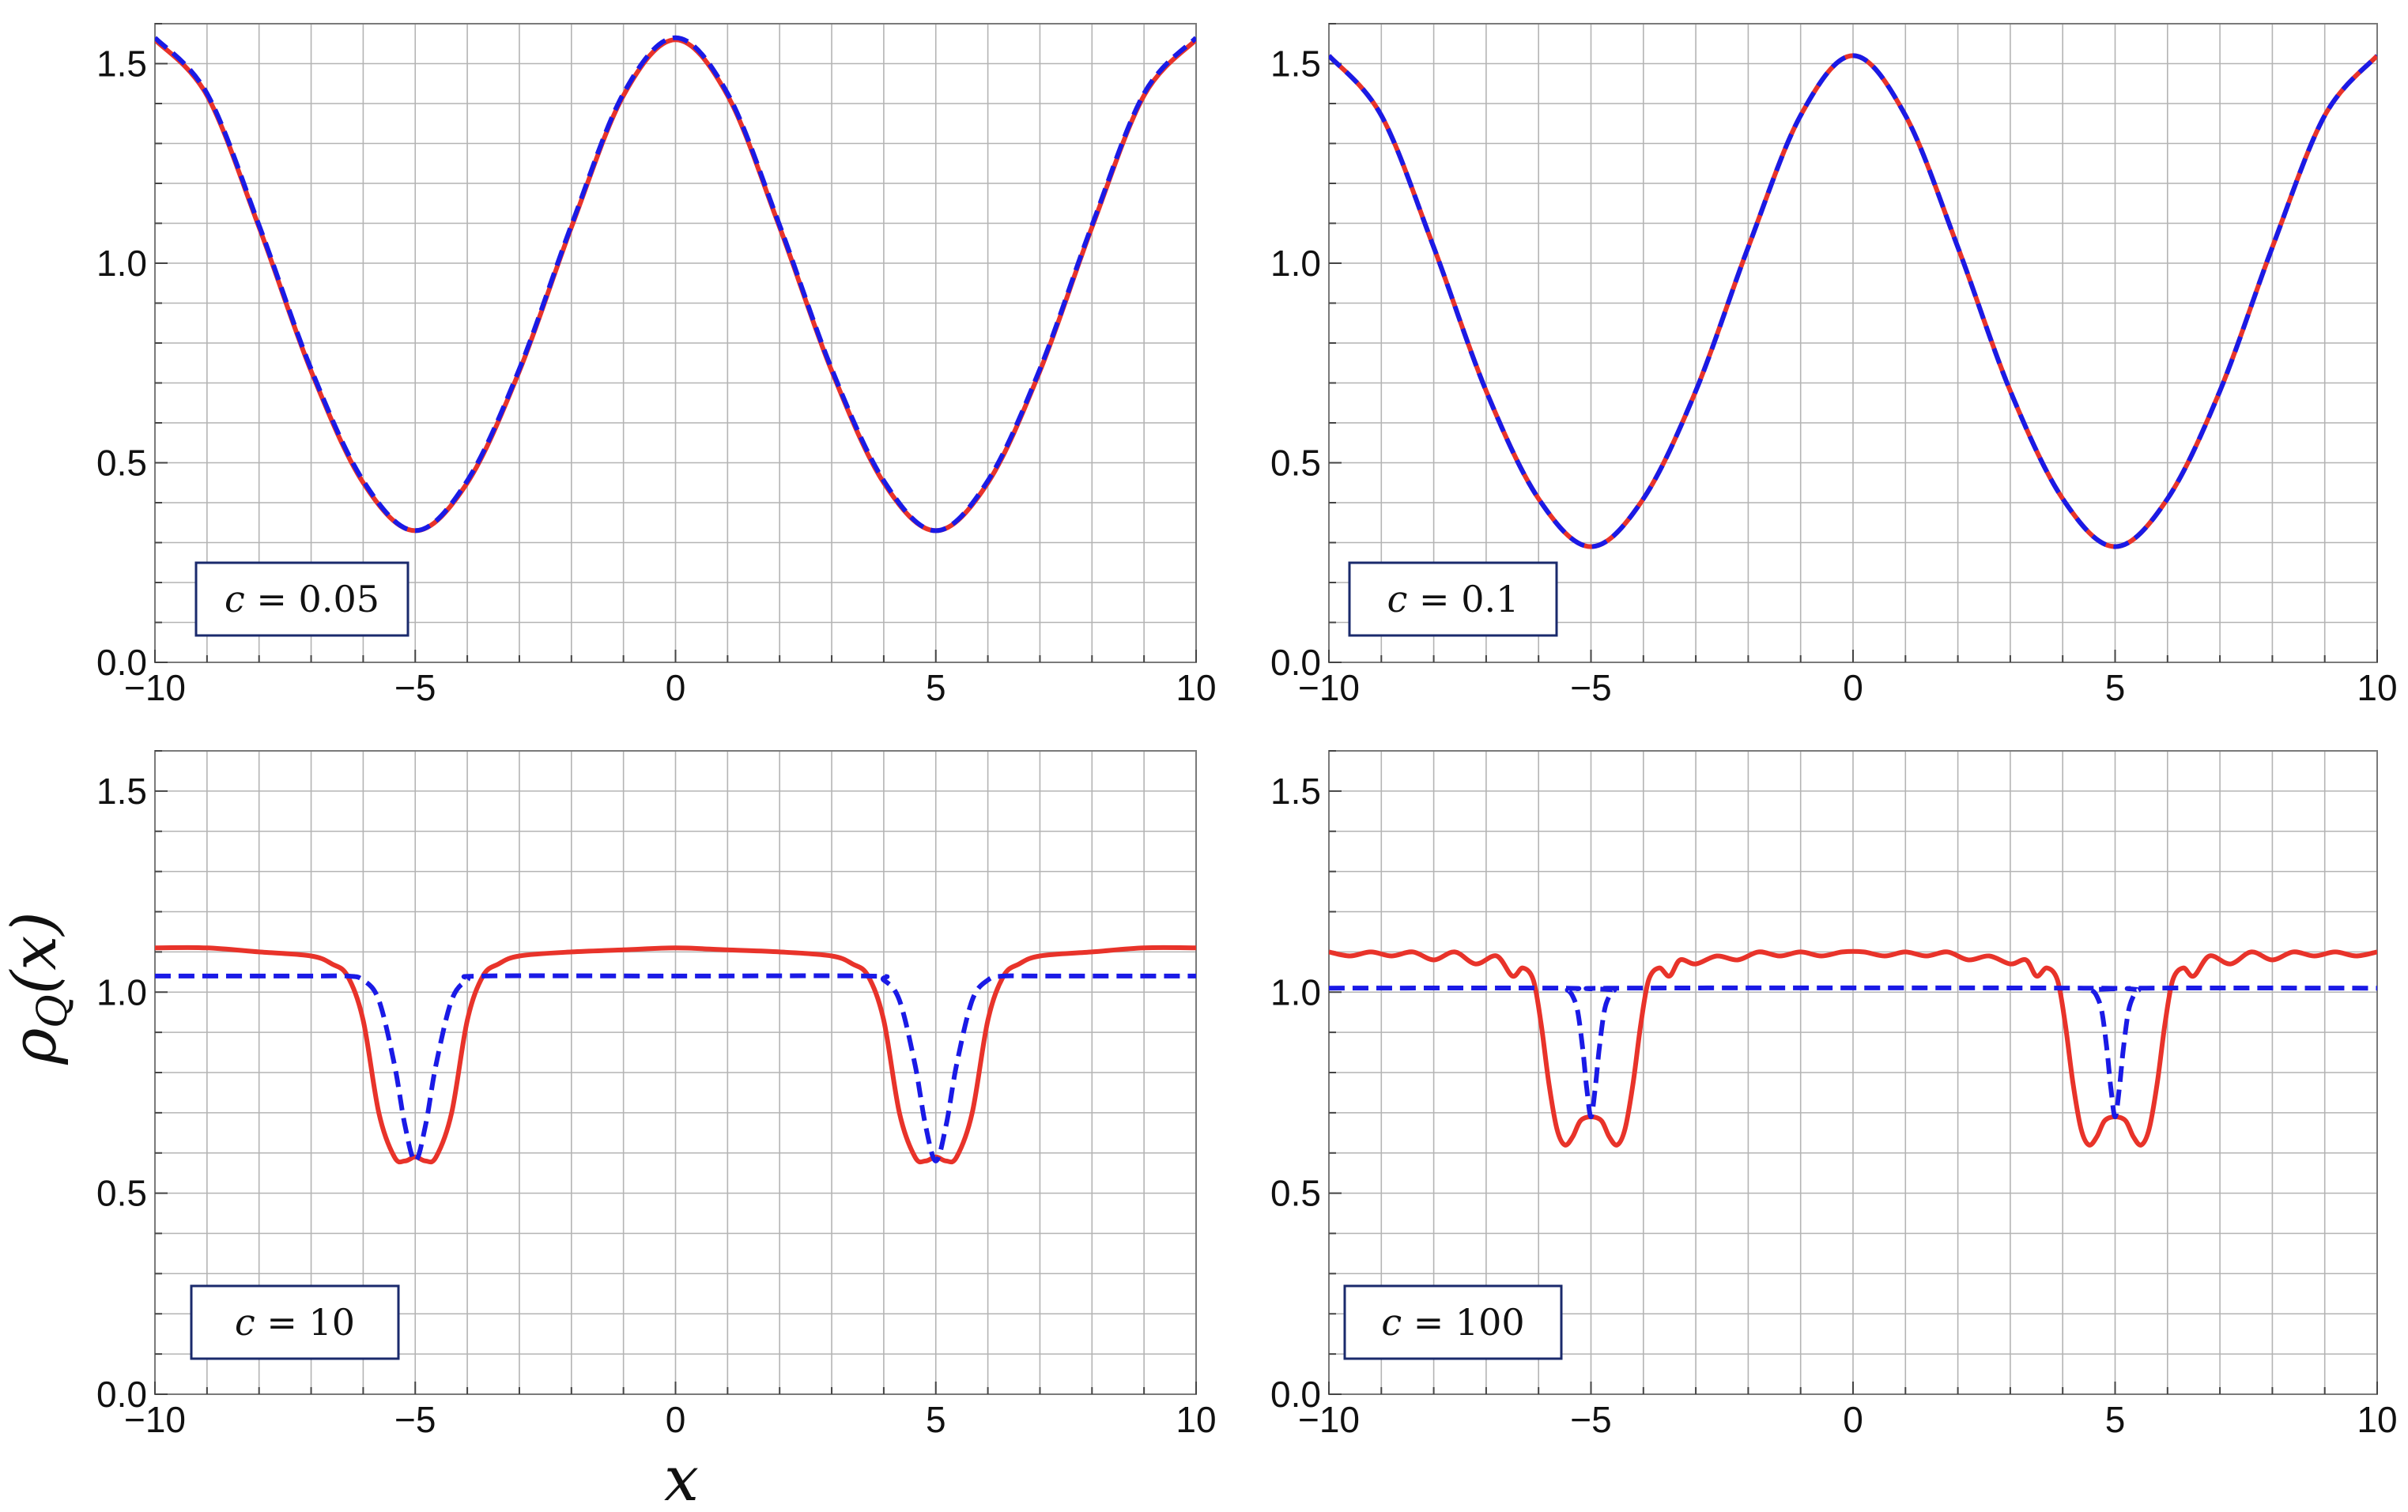 This screenshot has height=1512, width=2408. I want to click on parameter-label: c = 10, so click(295, 1322).